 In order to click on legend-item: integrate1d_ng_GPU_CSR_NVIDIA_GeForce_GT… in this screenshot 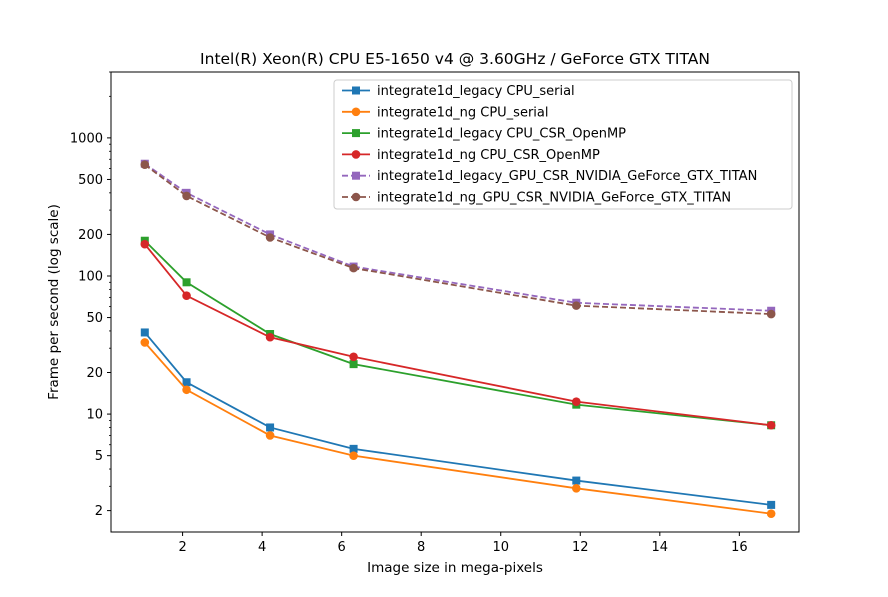, I will do `click(536, 198)`.